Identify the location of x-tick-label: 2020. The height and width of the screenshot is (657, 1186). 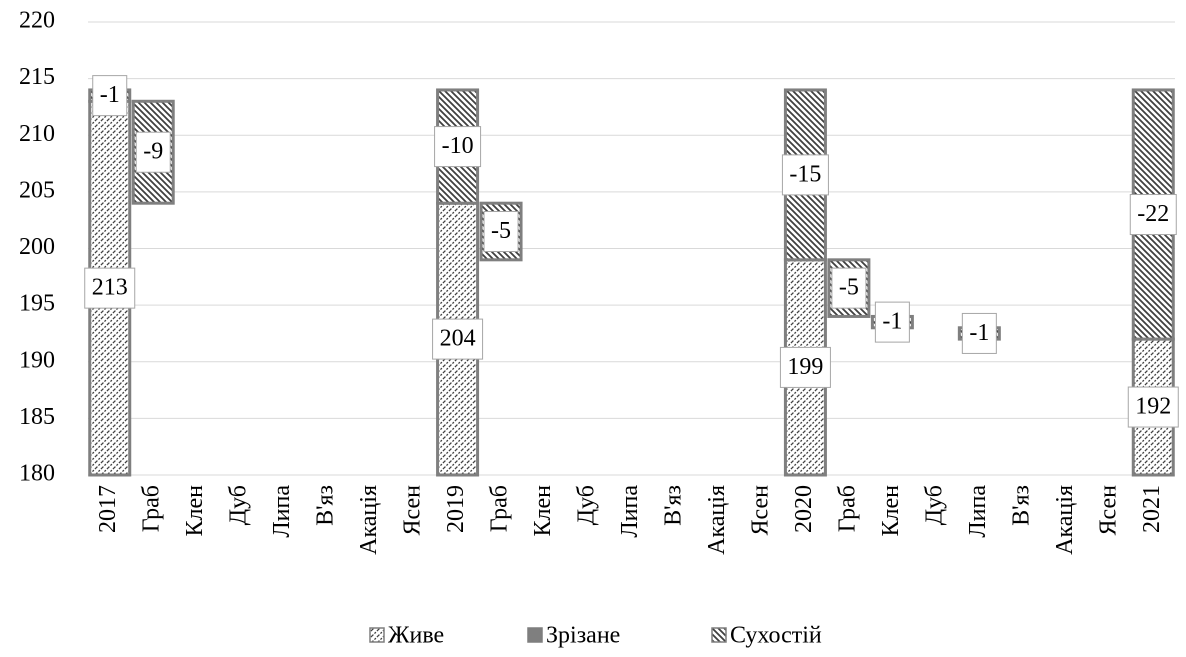
(804, 509).